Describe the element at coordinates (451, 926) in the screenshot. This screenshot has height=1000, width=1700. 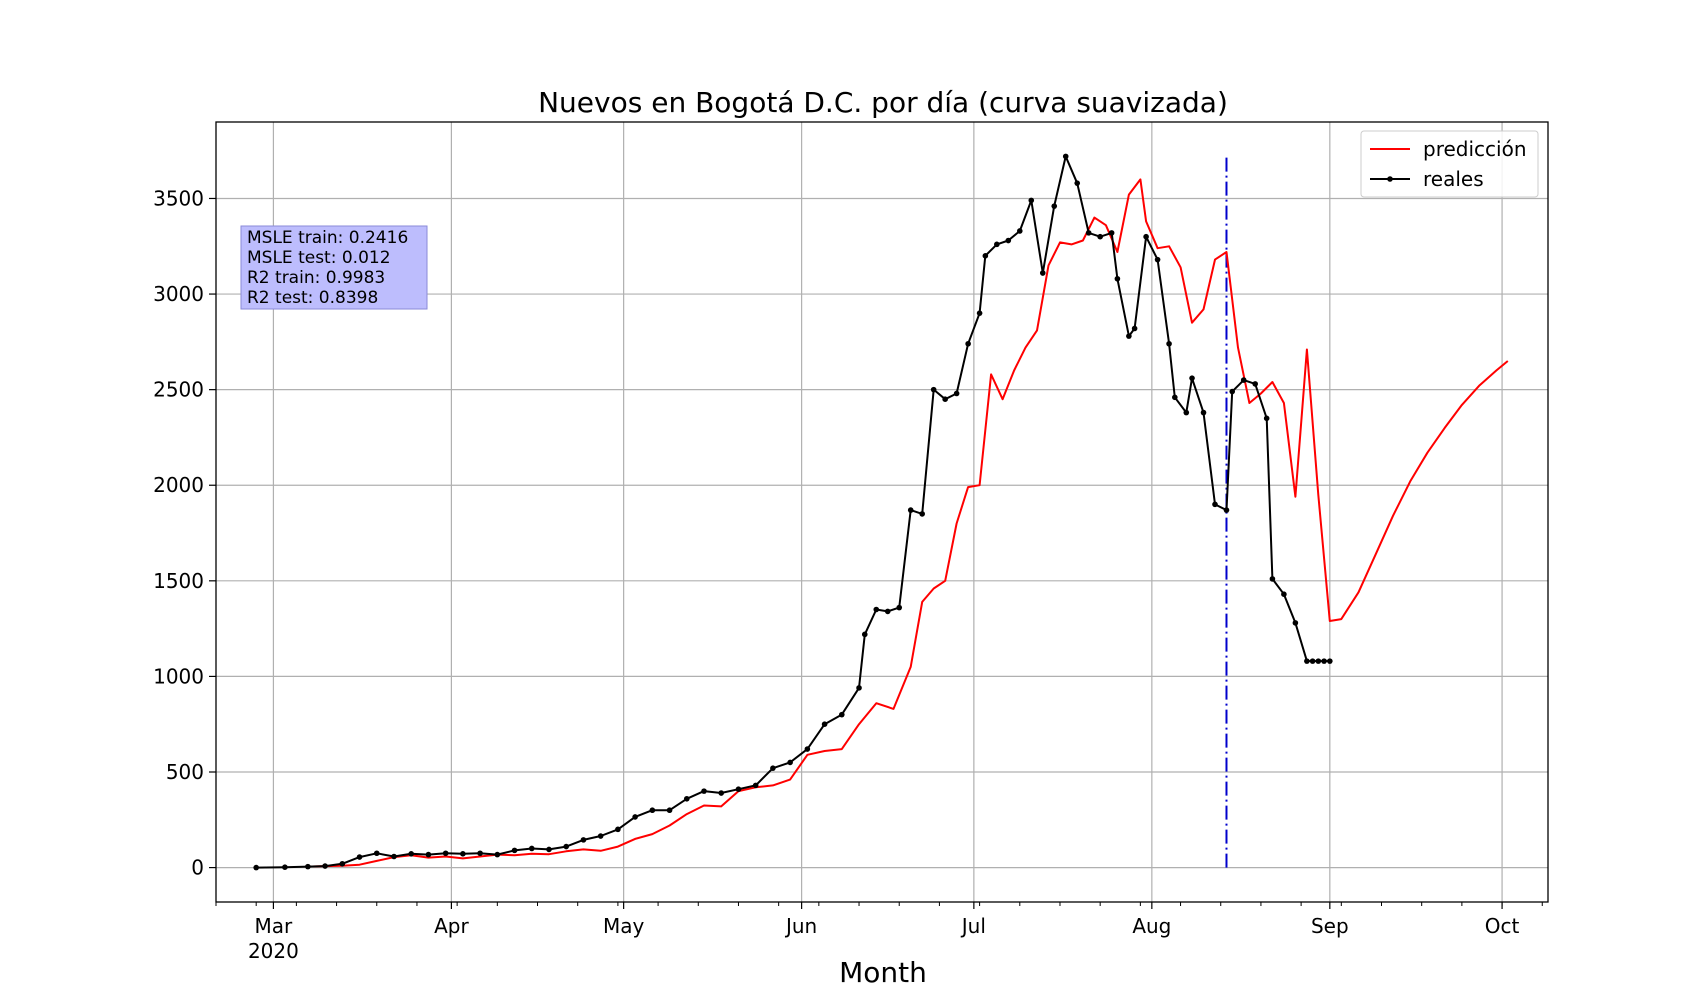
I see `x-tick-label: Apr` at that location.